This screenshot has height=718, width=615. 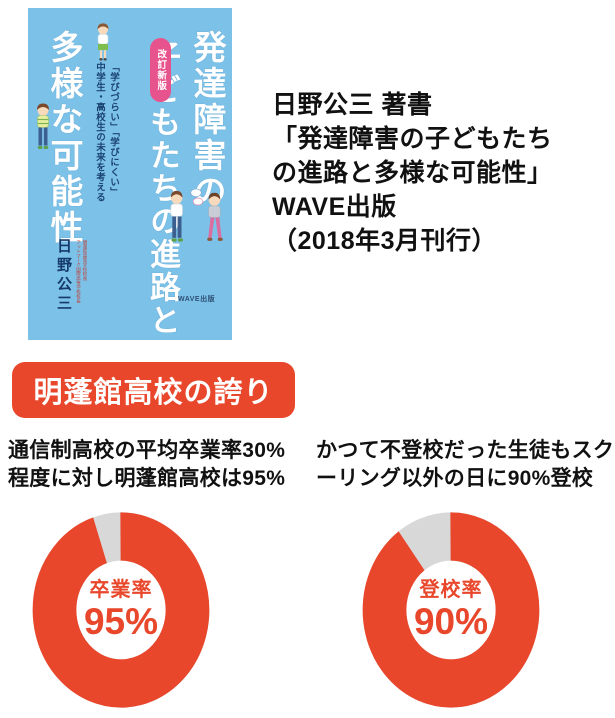 I want to click on attendance-stat-desc-line-1: かつて不登校だった生徒もスク, so click(x=465, y=450).